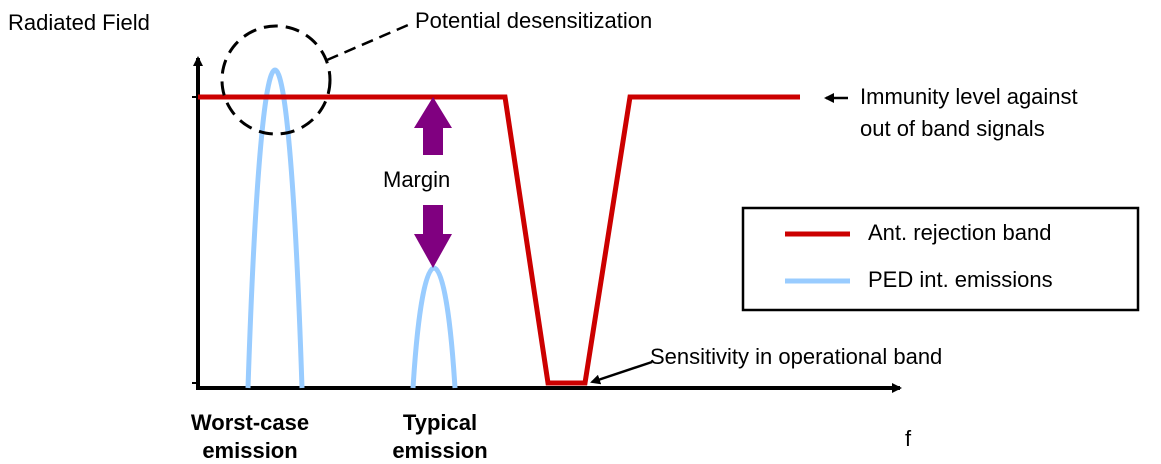 This screenshot has height=464, width=1161. What do you see at coordinates (908, 438) in the screenshot?
I see `x-axis-label: f` at bounding box center [908, 438].